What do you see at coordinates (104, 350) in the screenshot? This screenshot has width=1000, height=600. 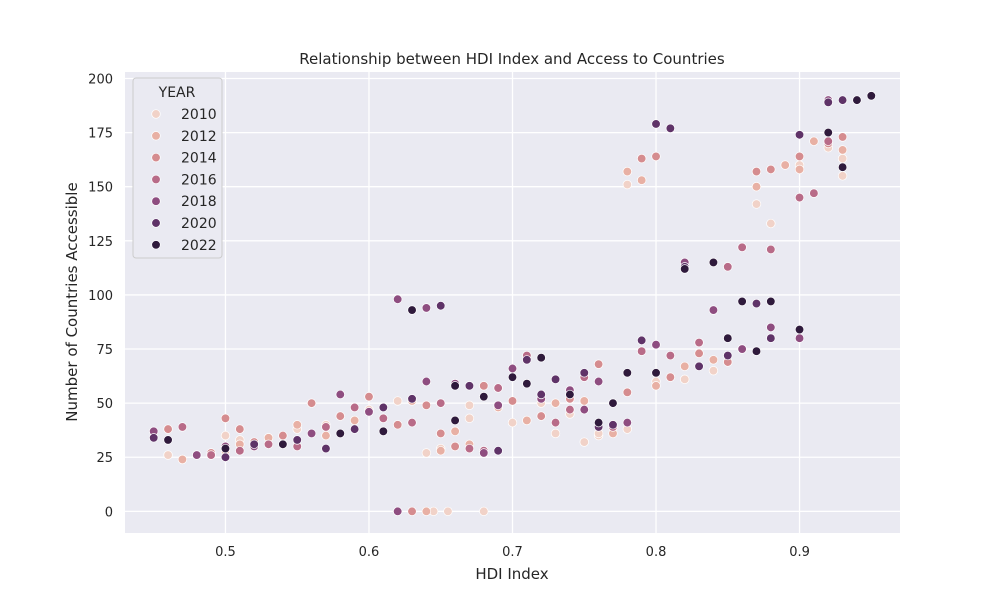 I see `y-tick-label: 75` at bounding box center [104, 350].